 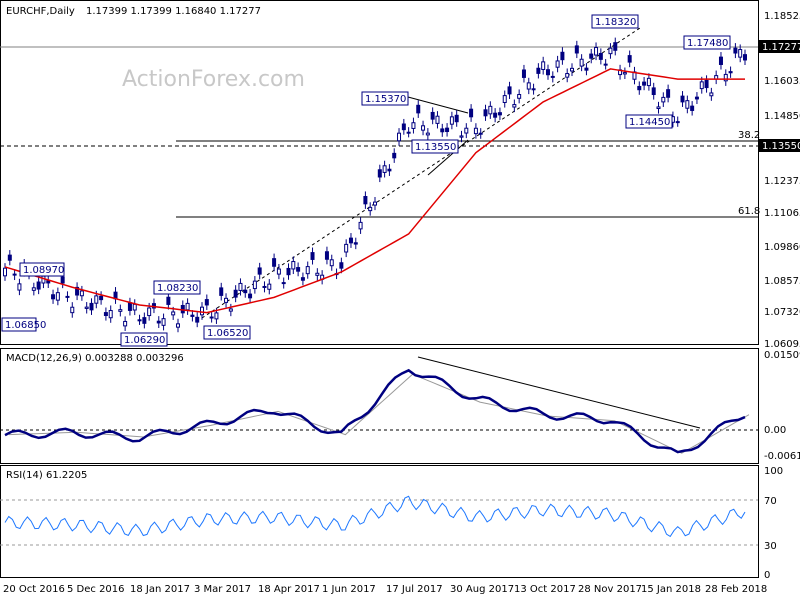 I want to click on rsi-line, so click(x=375, y=516).